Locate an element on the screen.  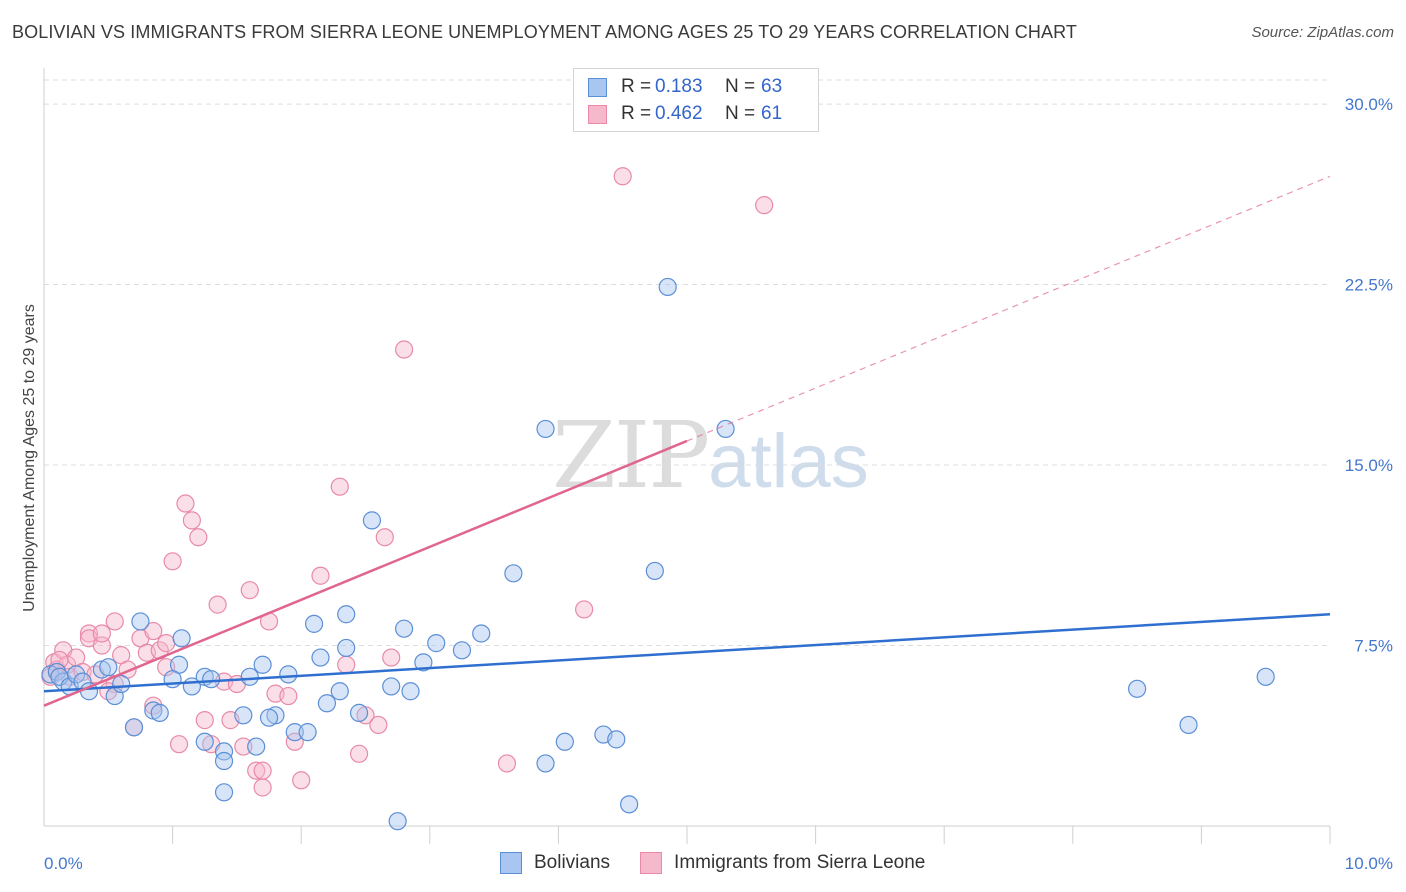
y-tick-label: 7.5% is located at coordinates (1373, 646).